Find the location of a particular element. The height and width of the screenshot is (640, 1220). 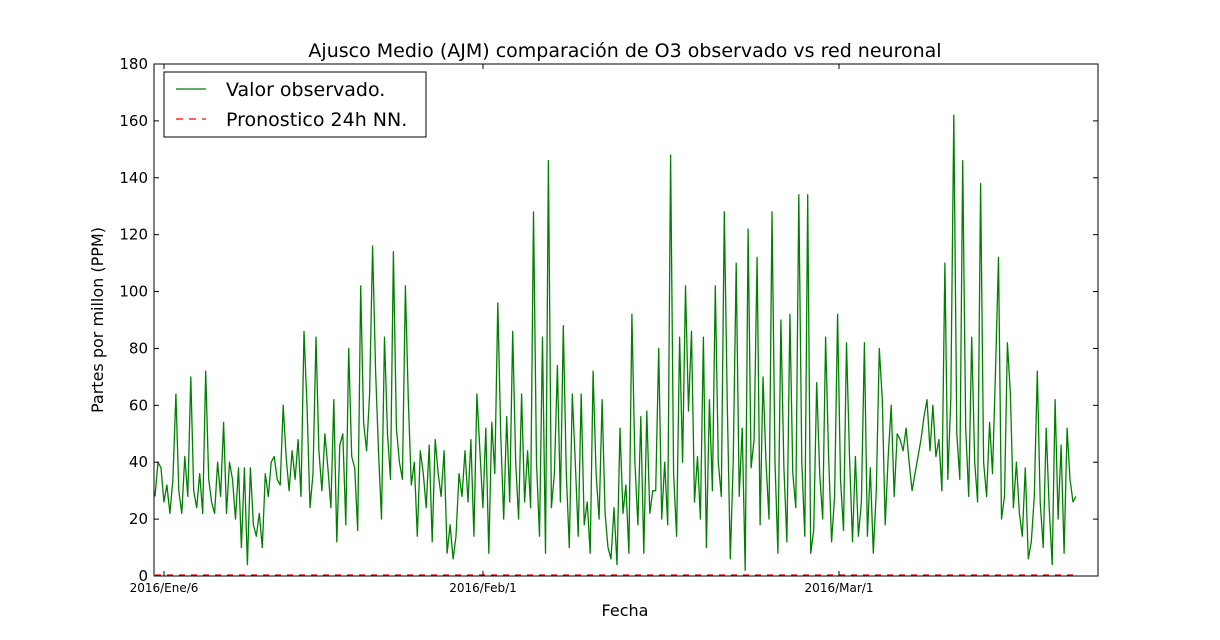

legend: Valor observado. Pronostico 24h NN. is located at coordinates (295, 104).